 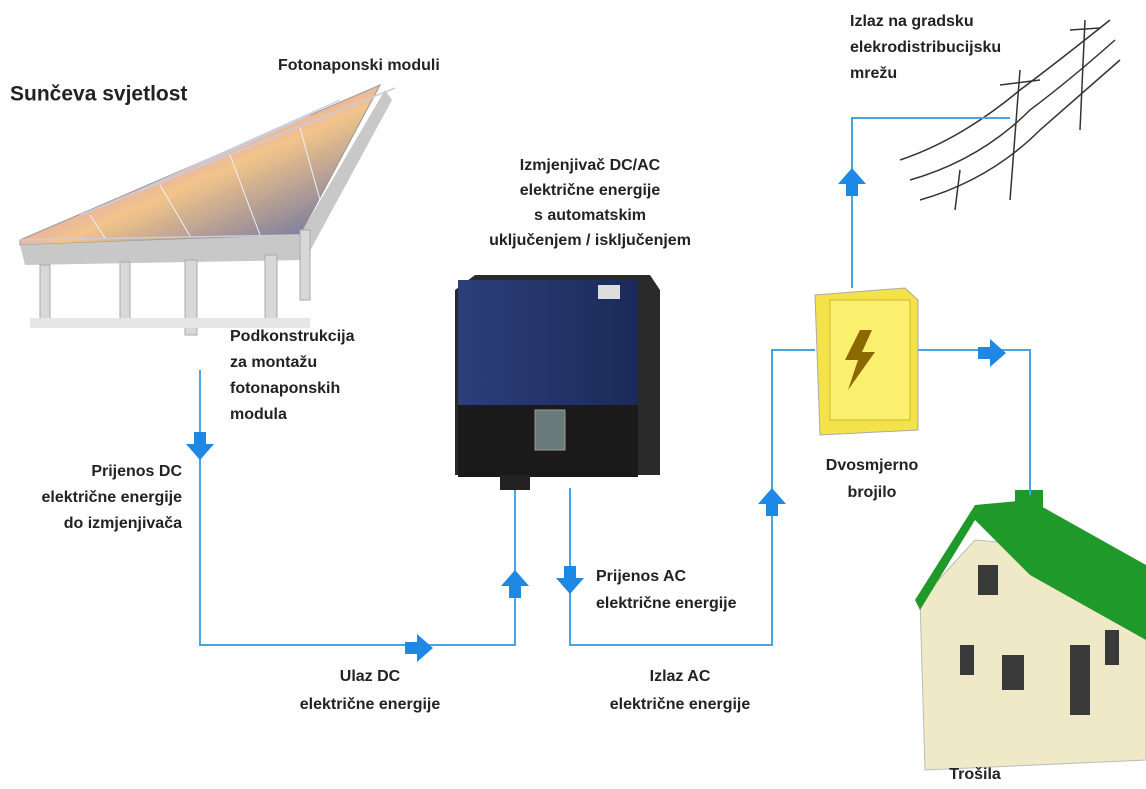 What do you see at coordinates (912, 21) in the screenshot?
I see `label-text: Izlaz na gradsku` at bounding box center [912, 21].